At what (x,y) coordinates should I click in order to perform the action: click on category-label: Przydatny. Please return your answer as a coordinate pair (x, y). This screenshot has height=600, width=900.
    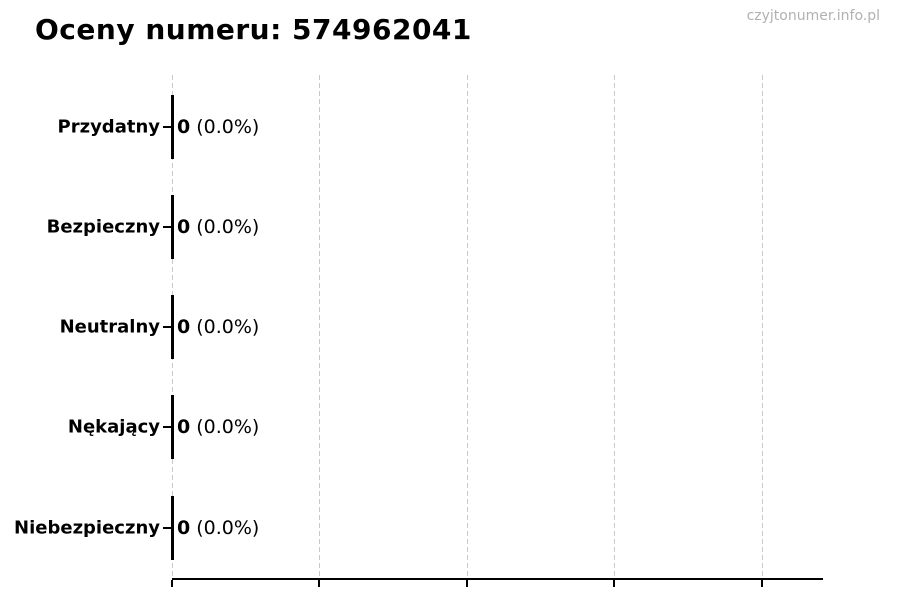
    Looking at the image, I should click on (108, 127).